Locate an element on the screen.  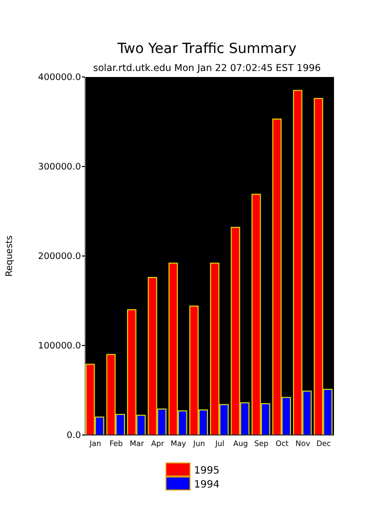
legend-label: 1994 is located at coordinates (207, 485).